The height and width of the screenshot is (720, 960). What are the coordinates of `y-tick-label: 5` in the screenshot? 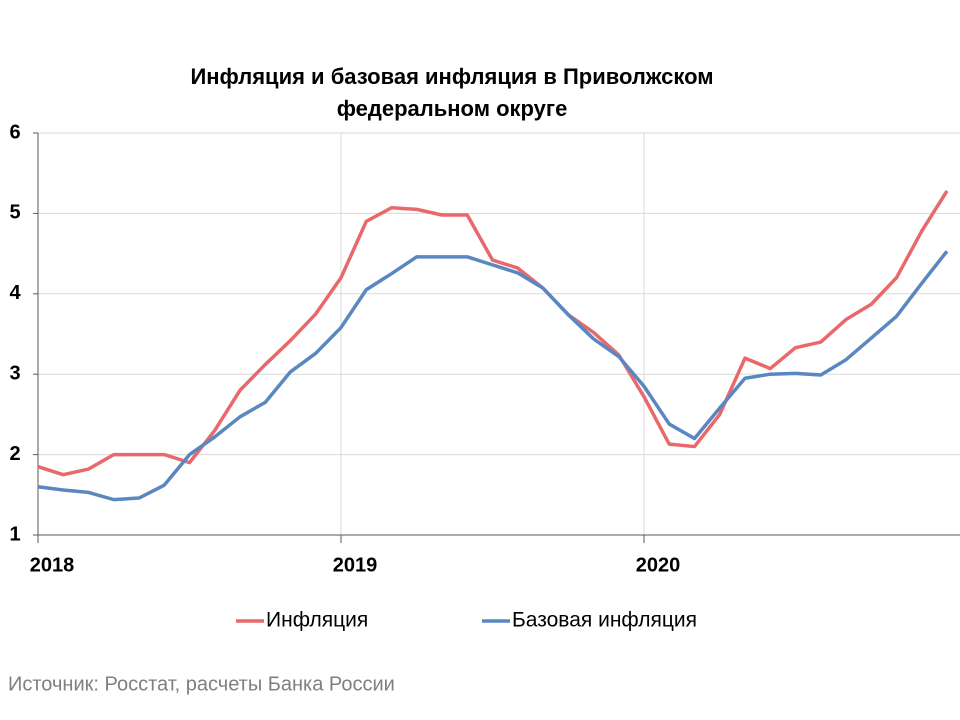 It's located at (14, 213).